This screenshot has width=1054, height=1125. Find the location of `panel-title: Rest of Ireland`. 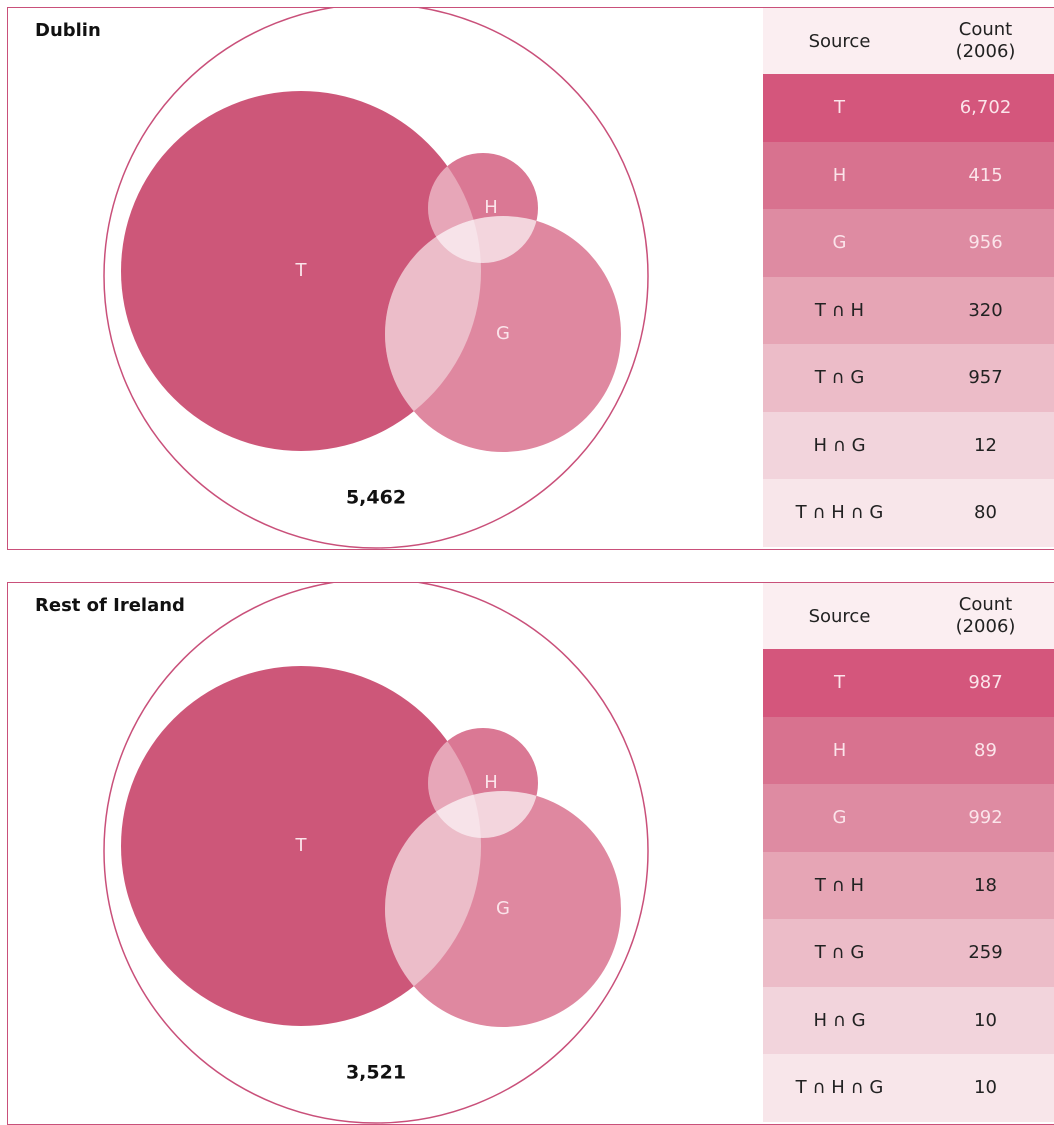

panel-title: Rest of Ireland is located at coordinates (110, 605).